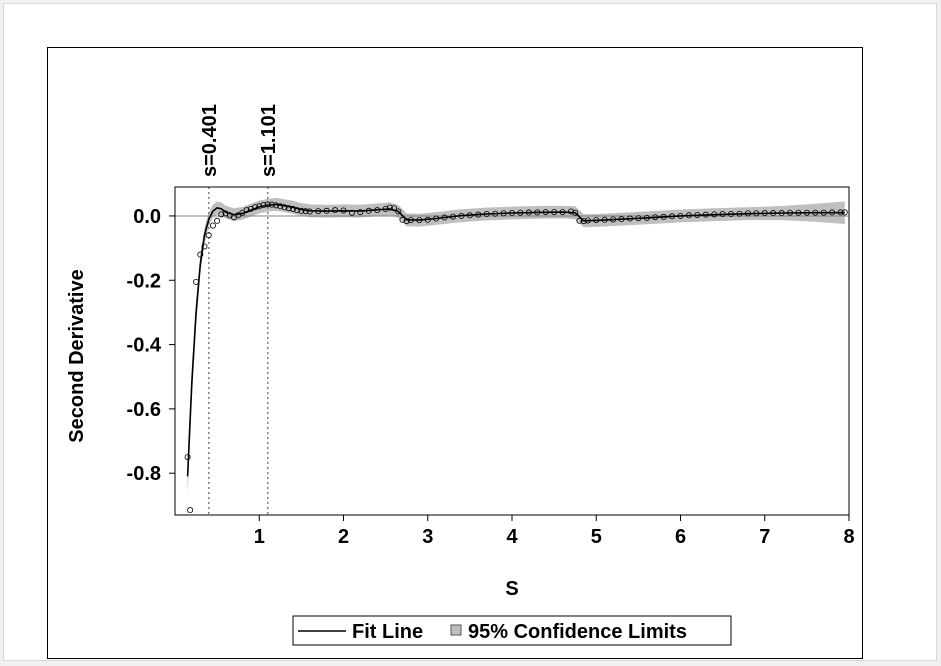 The width and height of the screenshot is (941, 666). I want to click on x-tick-label: 5, so click(596, 537).